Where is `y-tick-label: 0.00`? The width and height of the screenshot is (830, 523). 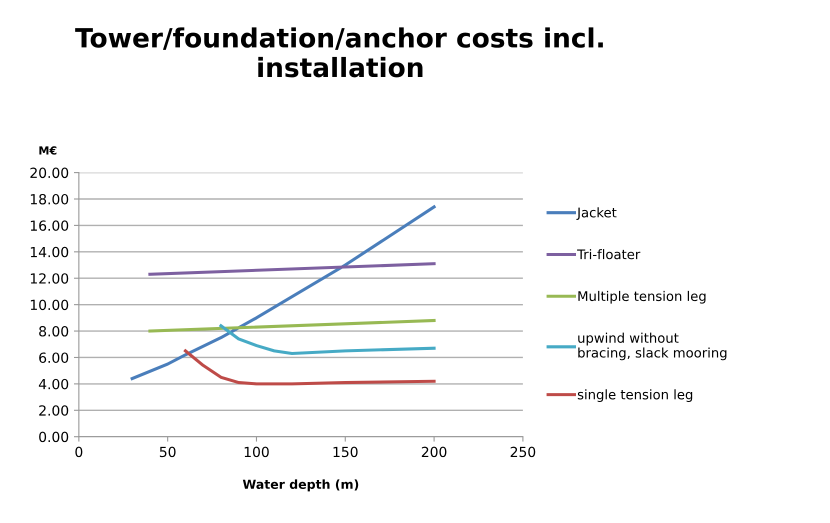
y-tick-label: 0.00 is located at coordinates (53, 437).